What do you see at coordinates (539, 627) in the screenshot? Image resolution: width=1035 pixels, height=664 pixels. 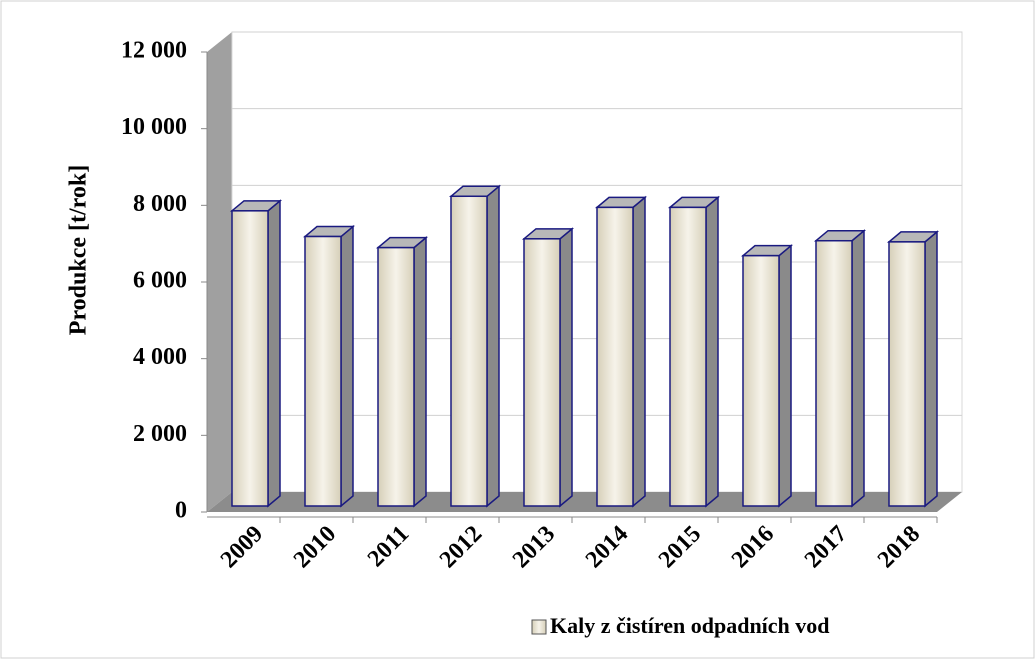 I see `legend-swatch` at bounding box center [539, 627].